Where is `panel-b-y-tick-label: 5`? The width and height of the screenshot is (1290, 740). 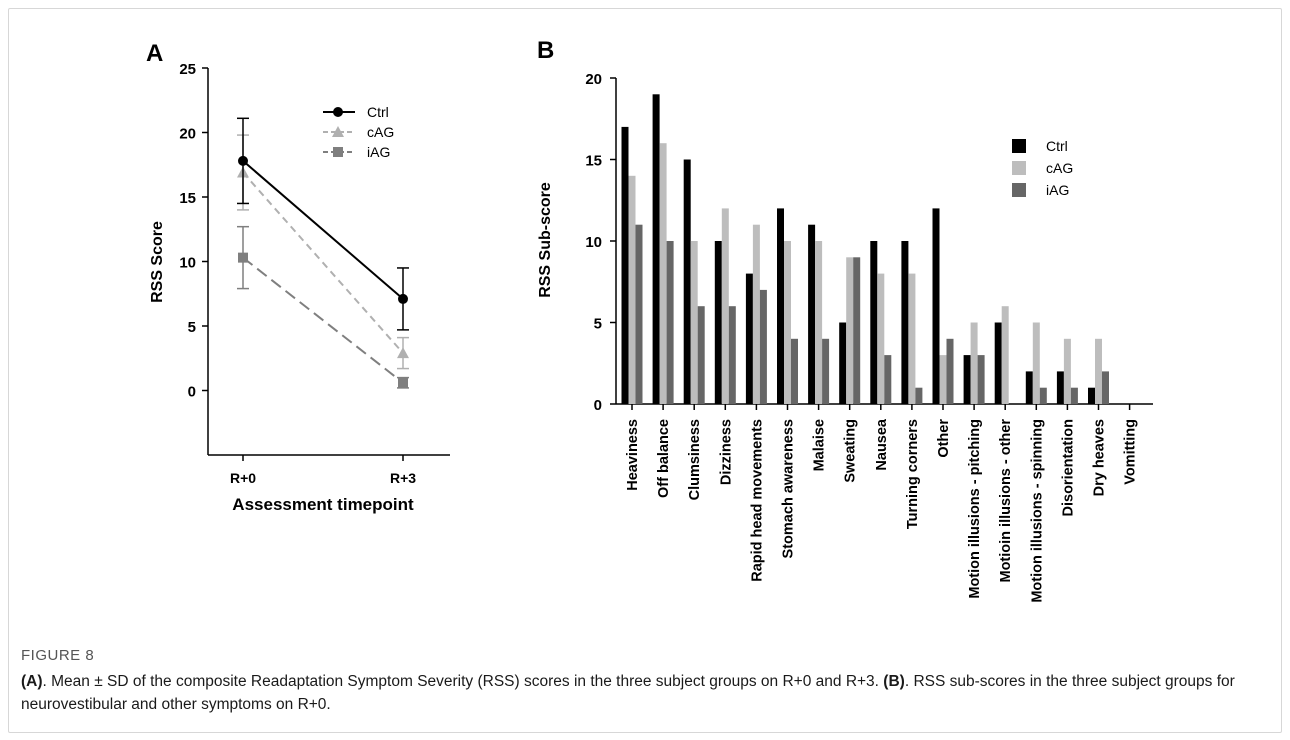 panel-b-y-tick-label: 5 is located at coordinates (598, 324).